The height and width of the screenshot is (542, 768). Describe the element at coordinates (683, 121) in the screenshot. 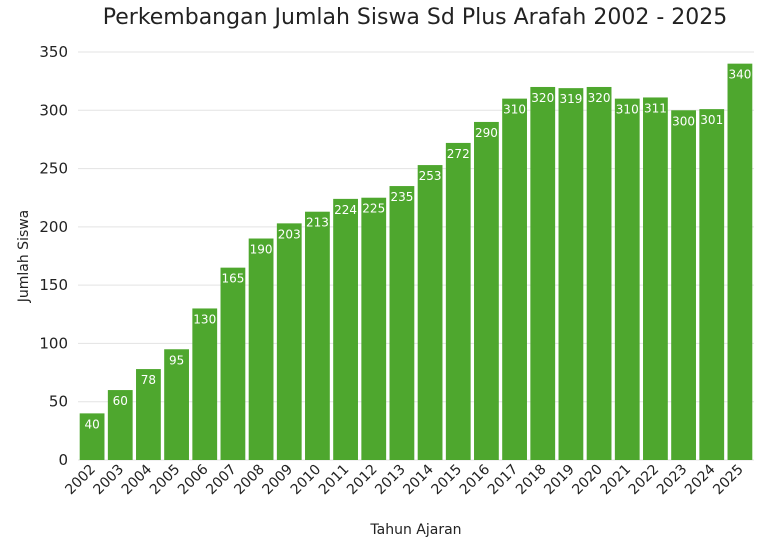

I see `data-label-2023: 300` at that location.